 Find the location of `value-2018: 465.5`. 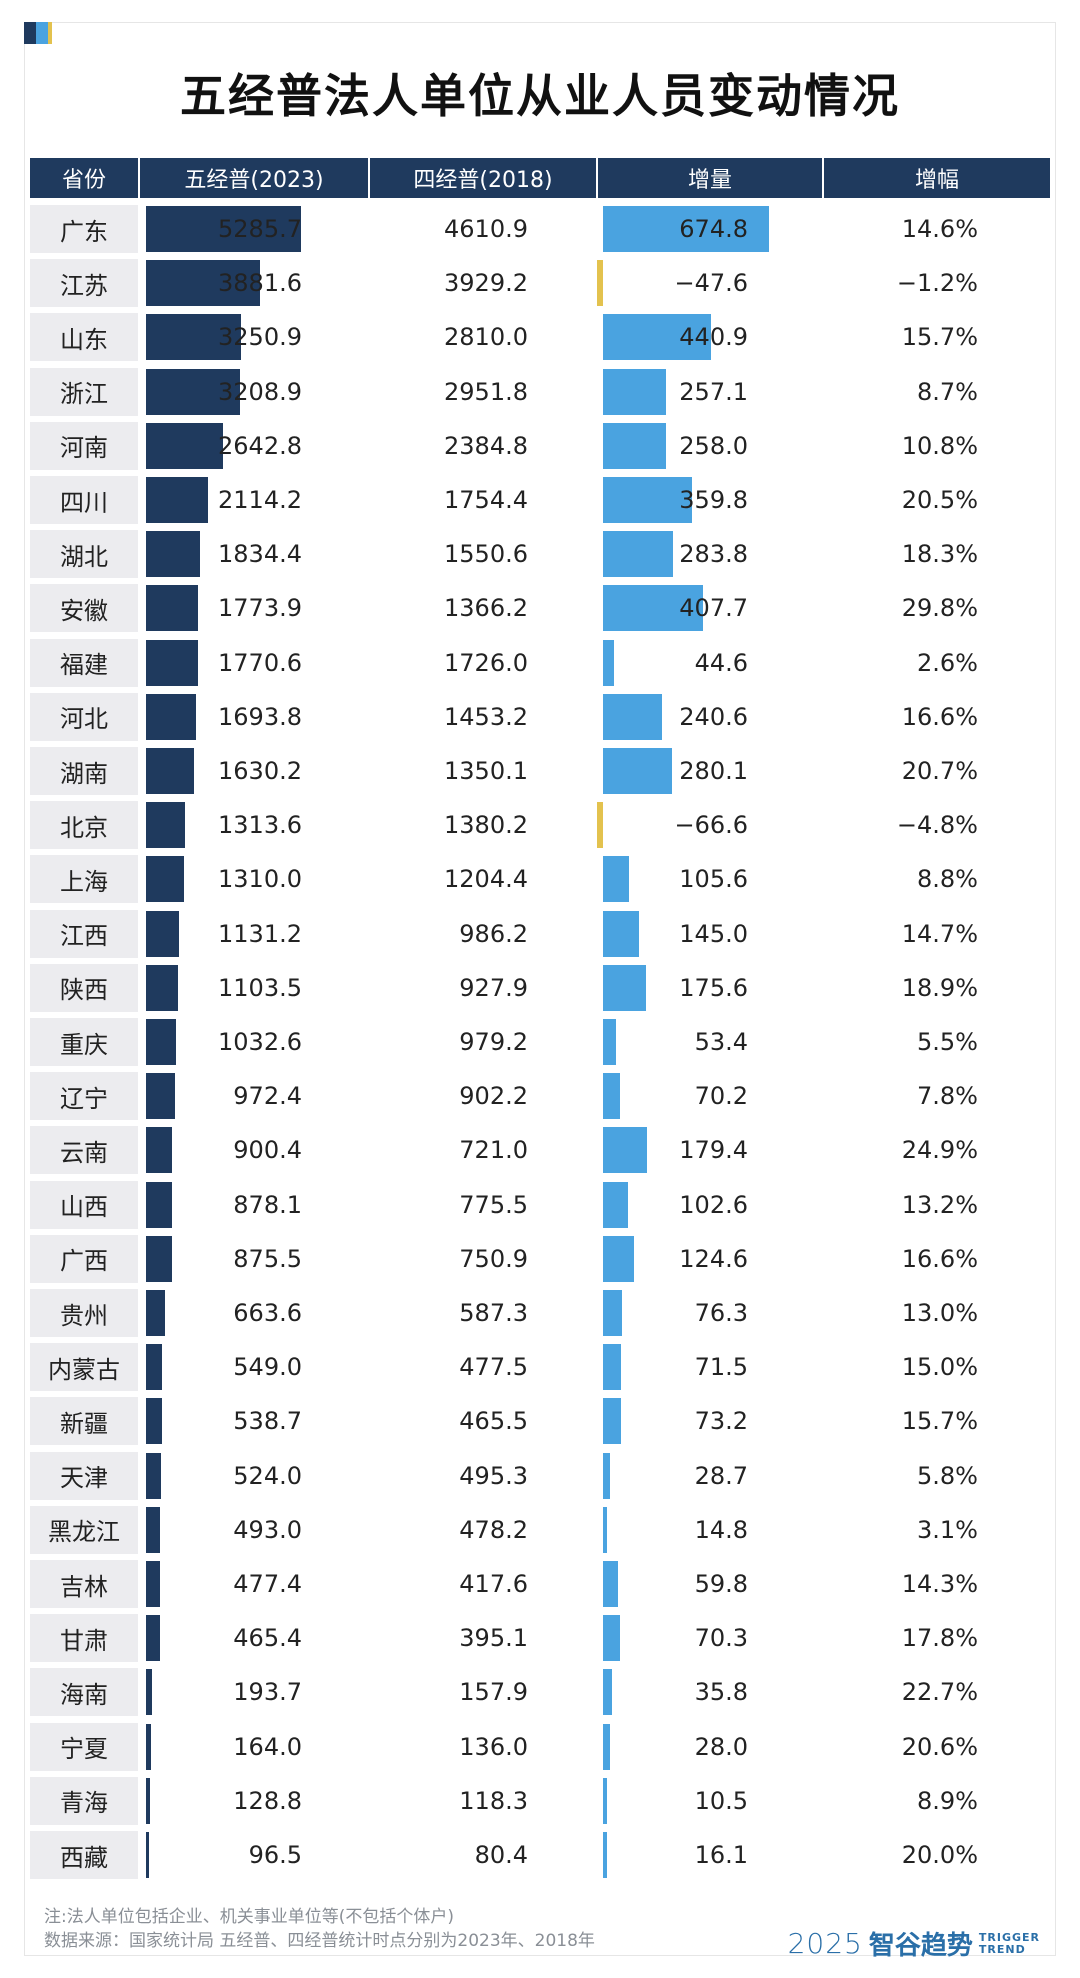

value-2018: 465.5 is located at coordinates (493, 1421).